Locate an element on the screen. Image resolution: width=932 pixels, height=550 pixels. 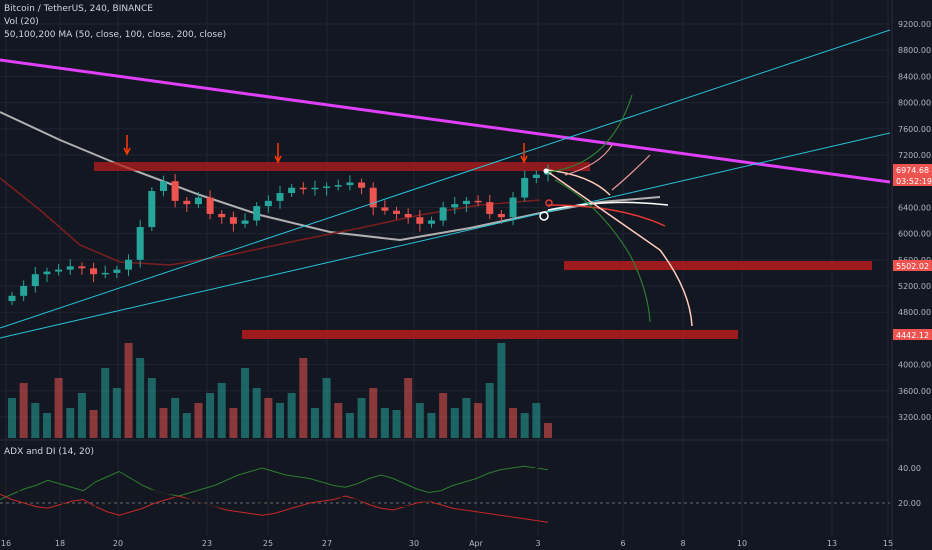
price-tick-label: 9200.00 is located at coordinates (914, 24).